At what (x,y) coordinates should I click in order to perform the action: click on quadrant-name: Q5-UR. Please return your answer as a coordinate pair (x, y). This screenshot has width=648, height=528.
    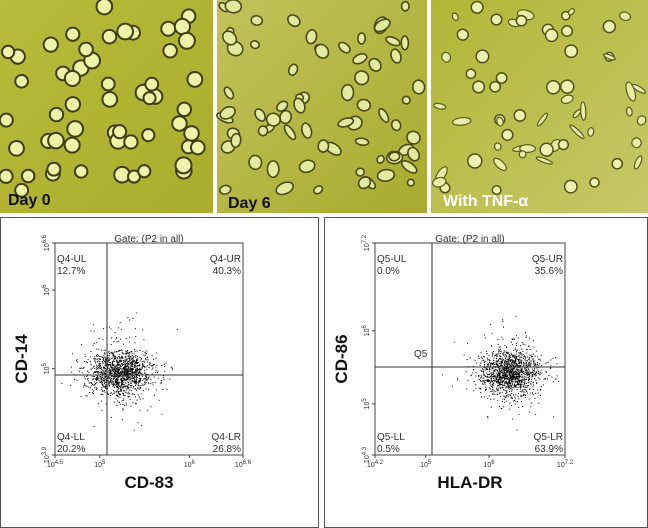
    Looking at the image, I should click on (547, 259).